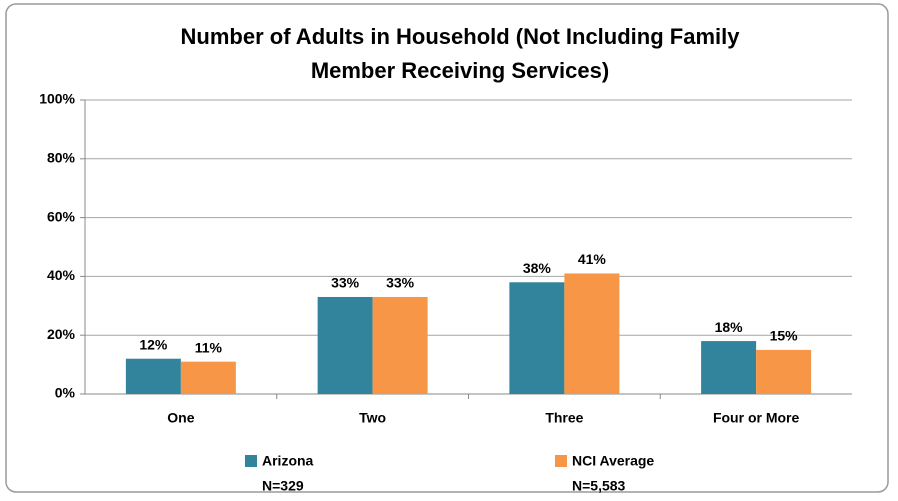 The width and height of the screenshot is (898, 501). What do you see at coordinates (61, 216) in the screenshot?
I see `y-tick-label: 60%` at bounding box center [61, 216].